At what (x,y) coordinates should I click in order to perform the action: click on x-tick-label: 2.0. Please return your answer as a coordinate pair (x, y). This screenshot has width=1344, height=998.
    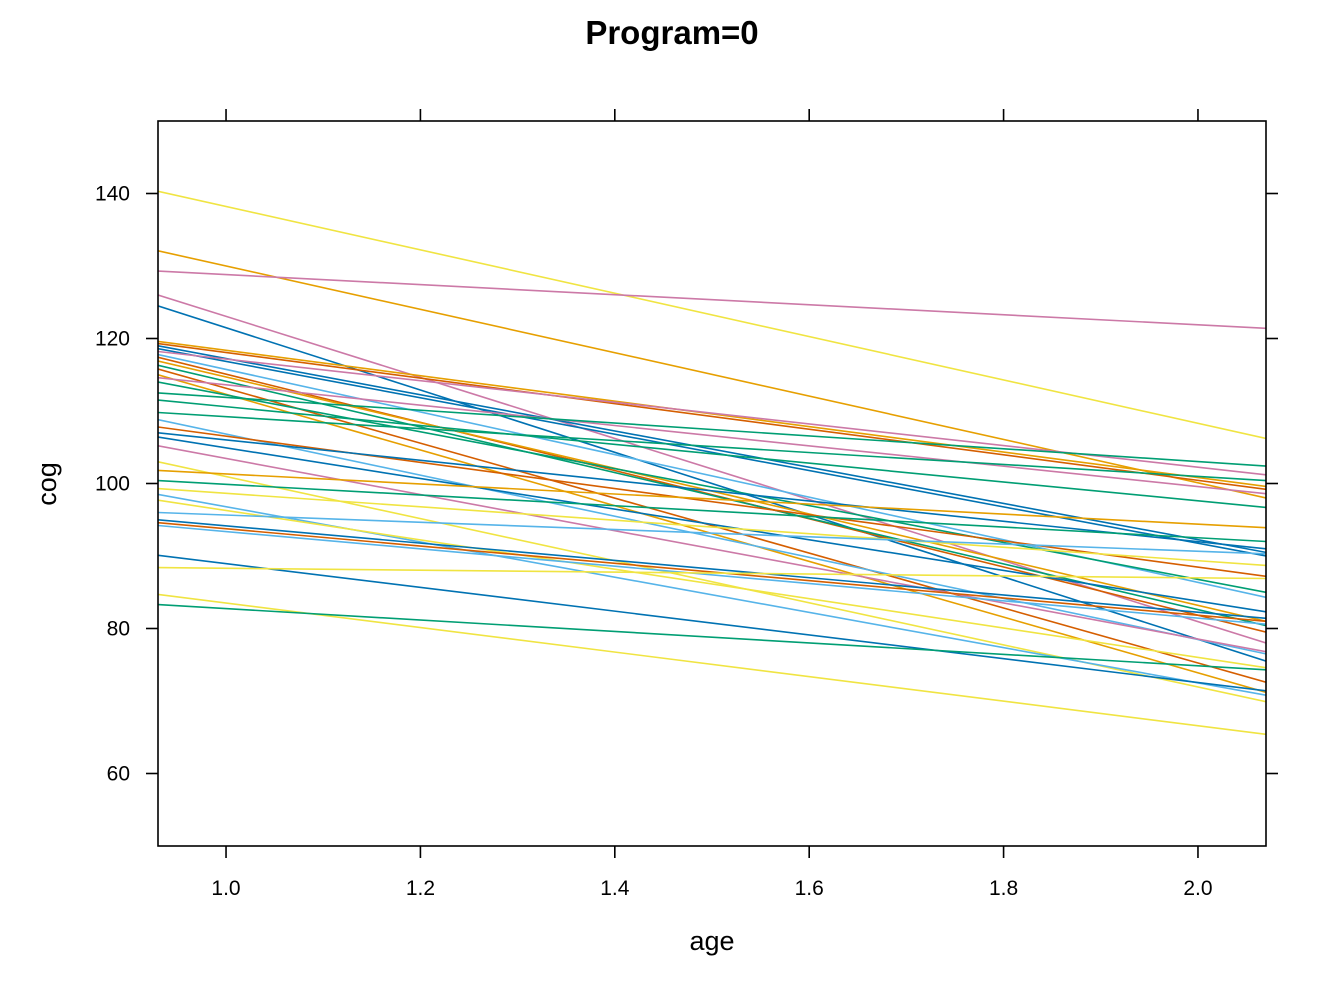
    Looking at the image, I should click on (1197, 888).